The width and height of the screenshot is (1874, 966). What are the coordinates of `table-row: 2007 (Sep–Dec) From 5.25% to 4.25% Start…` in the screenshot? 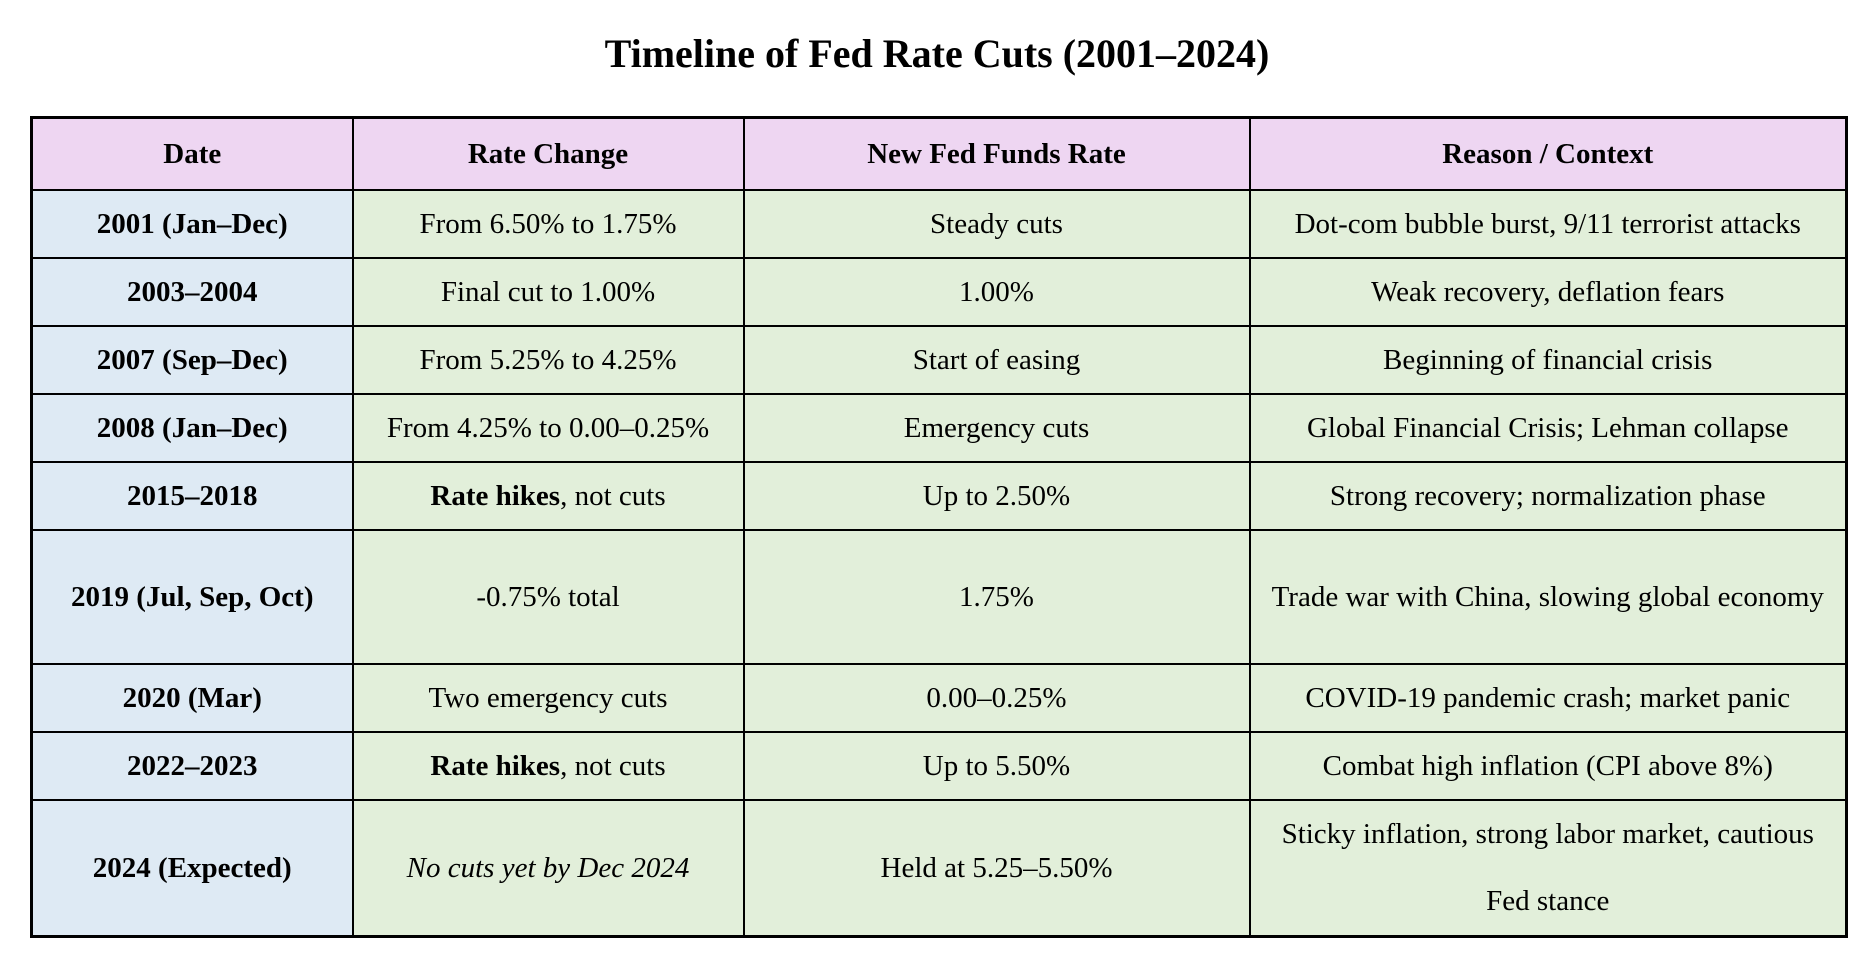 It's located at (939, 360).